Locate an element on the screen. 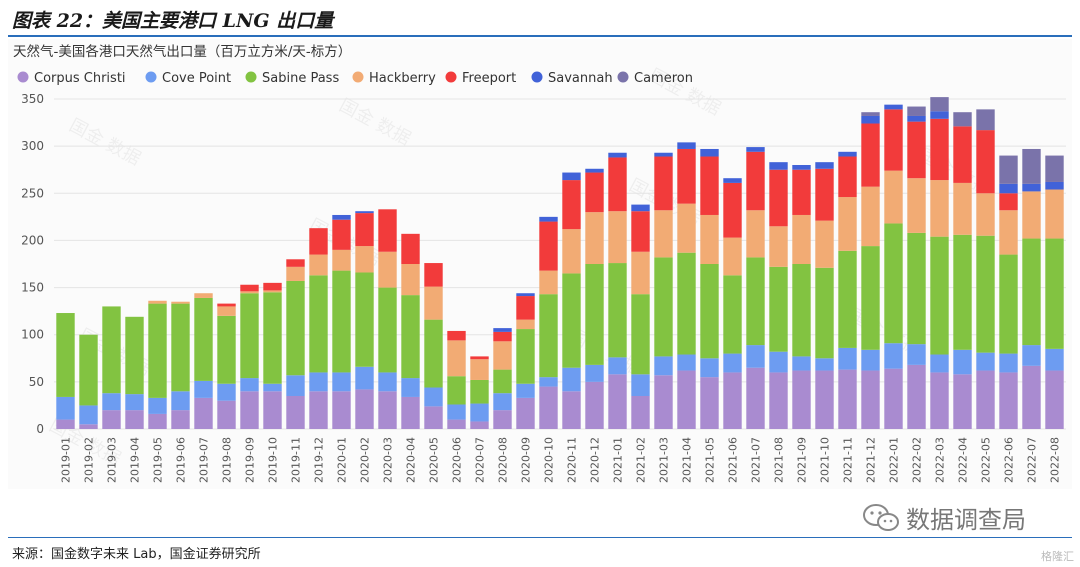 Image resolution: width=1080 pixels, height=567 pixels. x-tick-label: 2022-02 is located at coordinates (917, 460).